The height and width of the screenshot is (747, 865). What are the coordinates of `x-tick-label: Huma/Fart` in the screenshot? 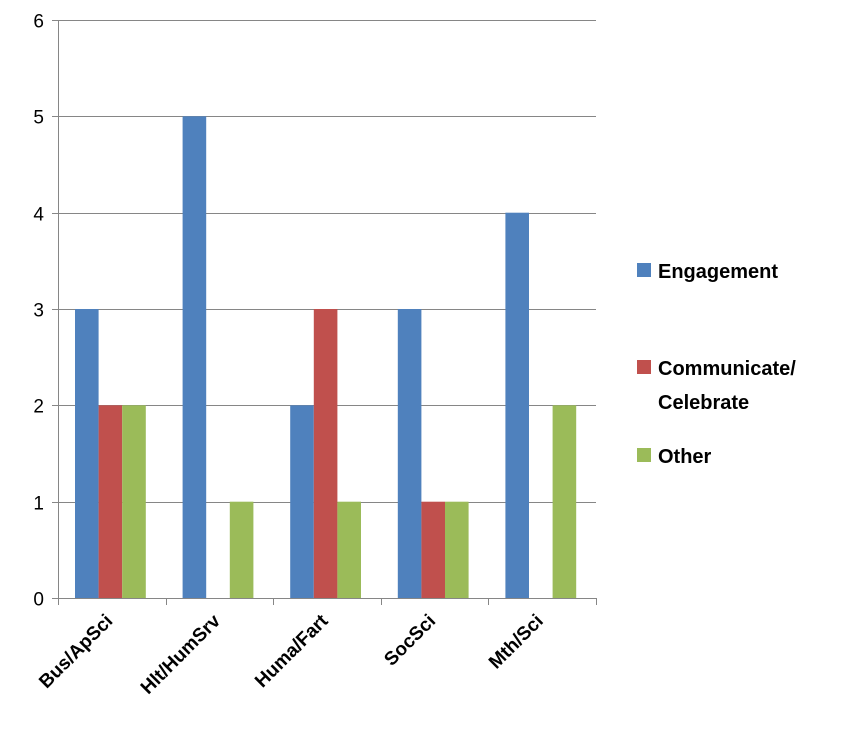 It's located at (292, 651).